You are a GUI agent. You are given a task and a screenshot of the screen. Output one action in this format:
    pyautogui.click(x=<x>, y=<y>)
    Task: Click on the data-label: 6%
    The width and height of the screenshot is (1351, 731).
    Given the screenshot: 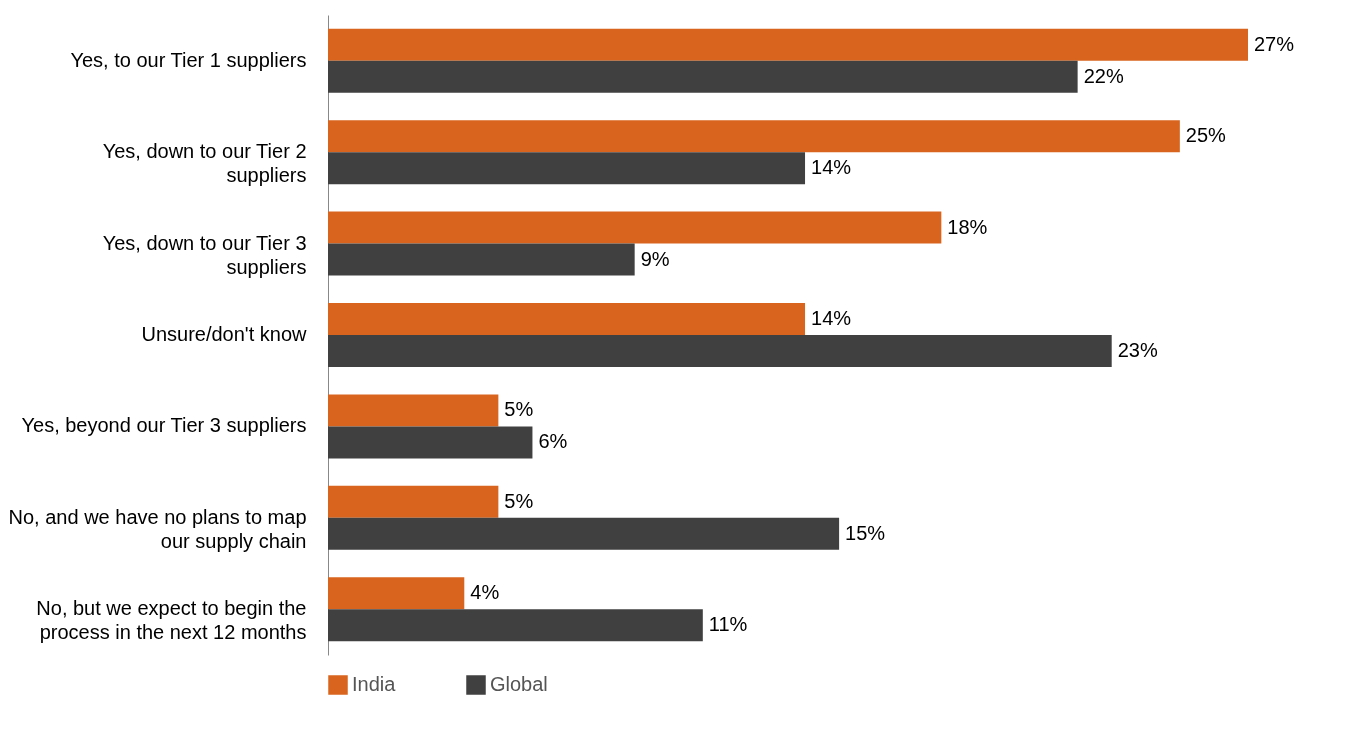 What is the action you would take?
    pyautogui.click(x=553, y=441)
    